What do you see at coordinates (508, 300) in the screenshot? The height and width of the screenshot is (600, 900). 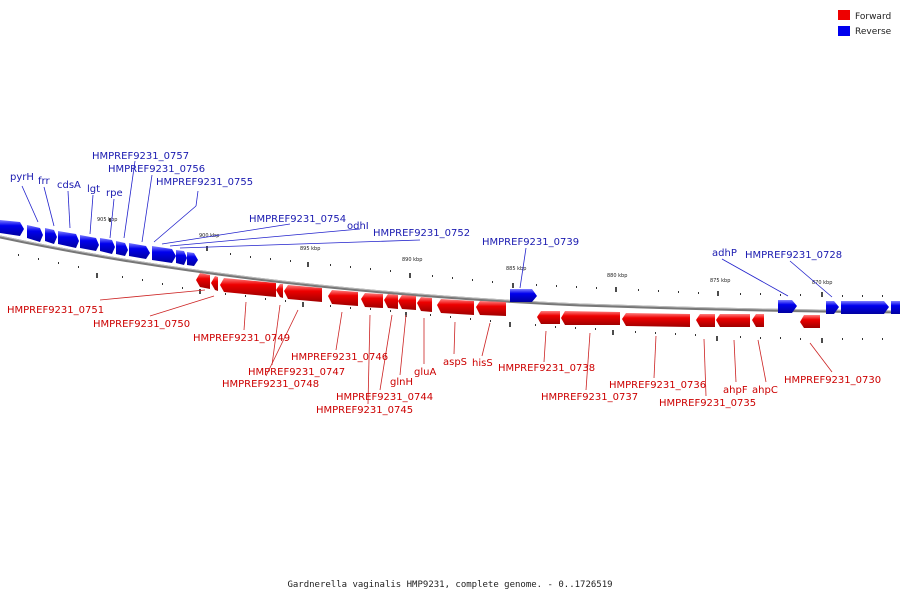 I see `forward-strand-genes` at bounding box center [508, 300].